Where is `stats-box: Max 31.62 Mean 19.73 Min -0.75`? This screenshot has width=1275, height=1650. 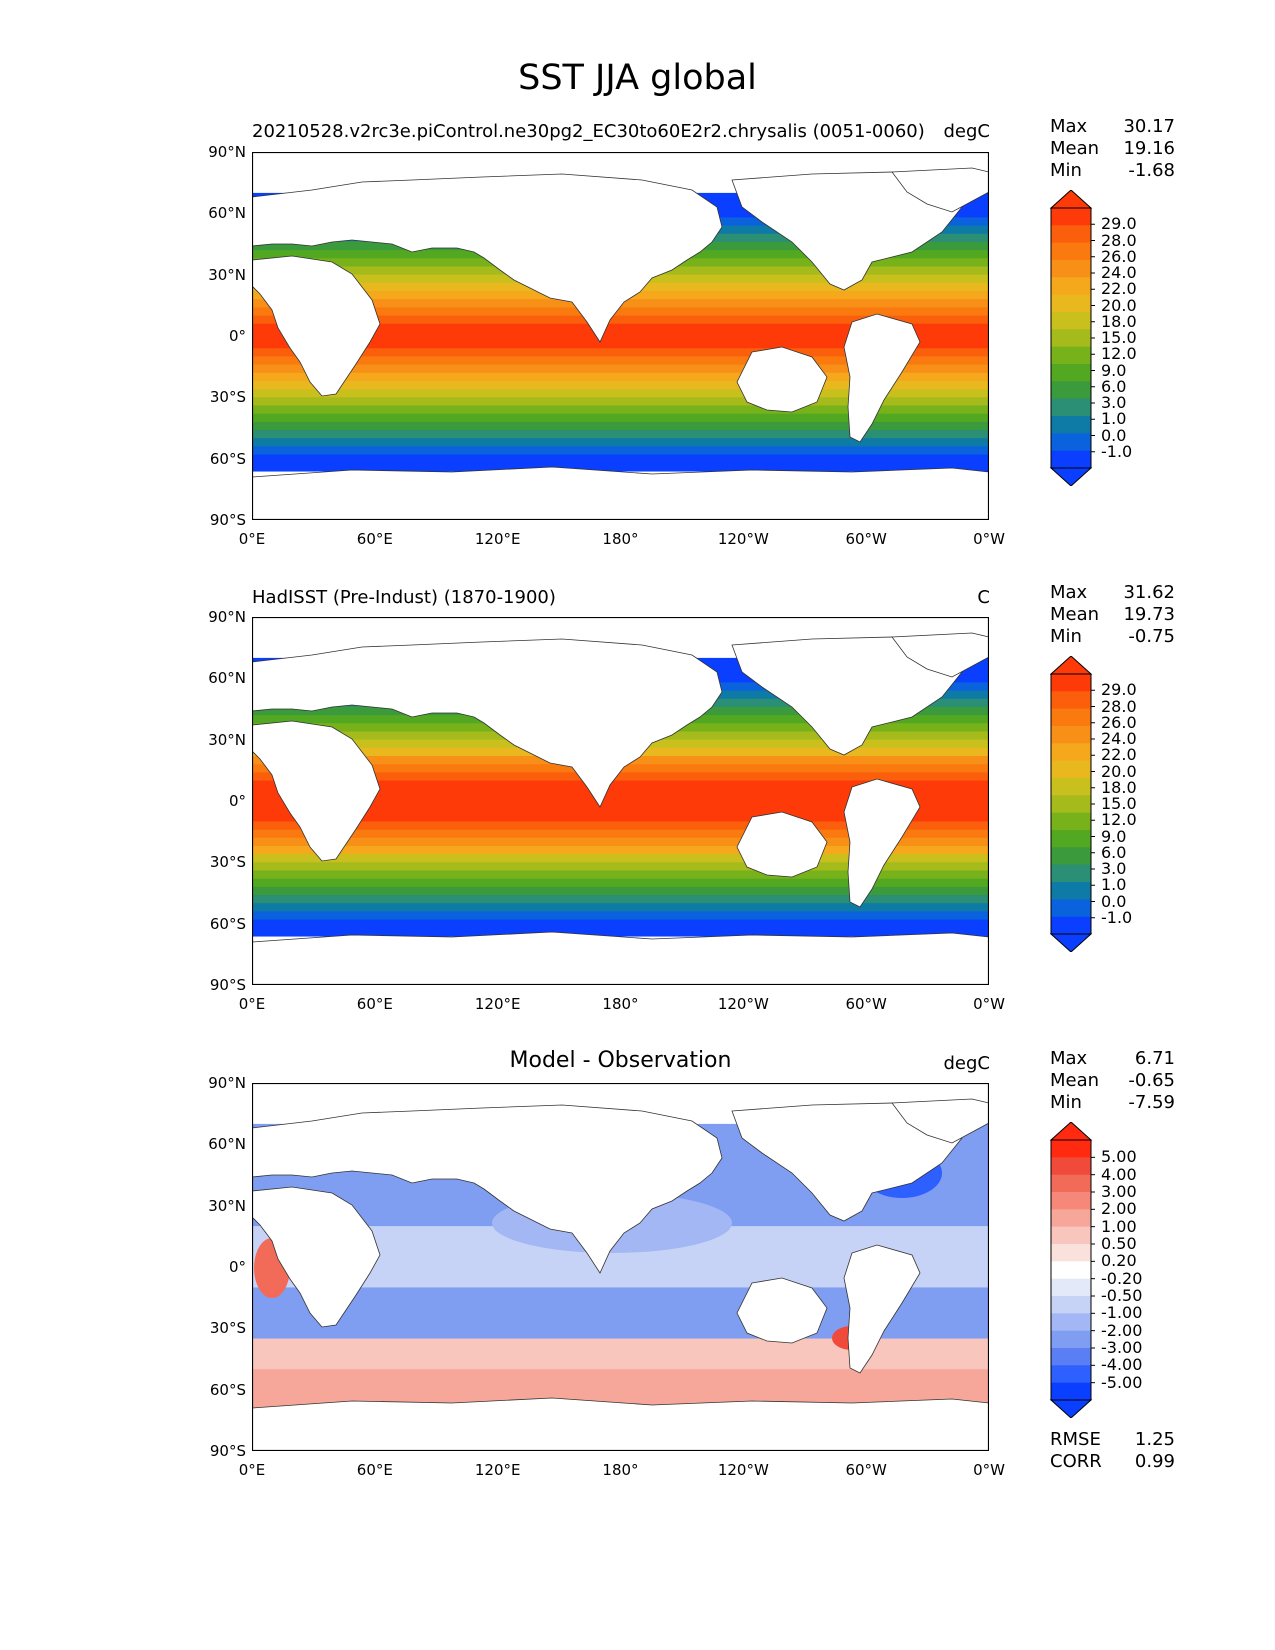
stats-box: Max 31.62 Mean 19.73 Min -0.75 is located at coordinates (1112, 614).